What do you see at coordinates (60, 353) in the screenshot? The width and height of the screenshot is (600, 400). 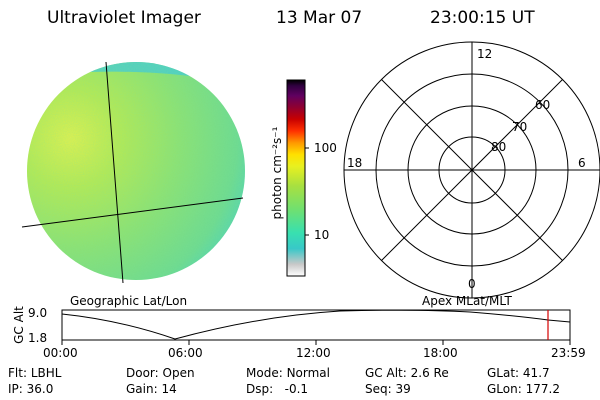 I see `altitude-xtick-0000: 00:00` at bounding box center [60, 353].